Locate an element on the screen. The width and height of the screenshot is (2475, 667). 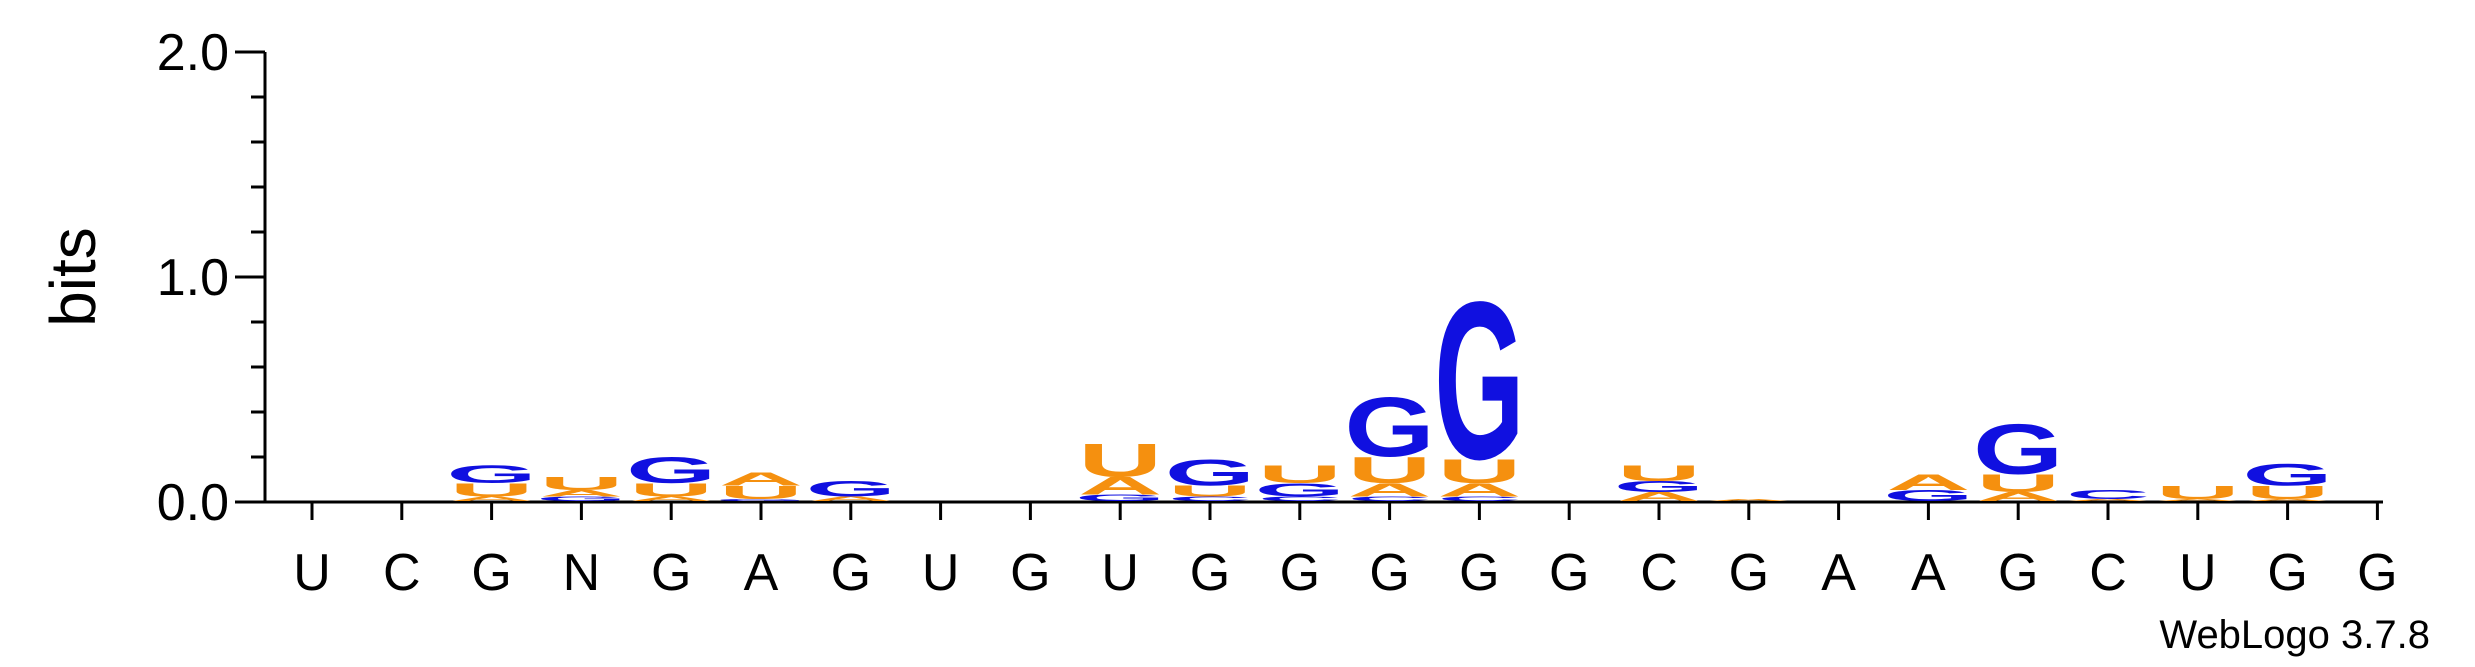
y-tick-label: 2.0 is located at coordinates (193, 53).